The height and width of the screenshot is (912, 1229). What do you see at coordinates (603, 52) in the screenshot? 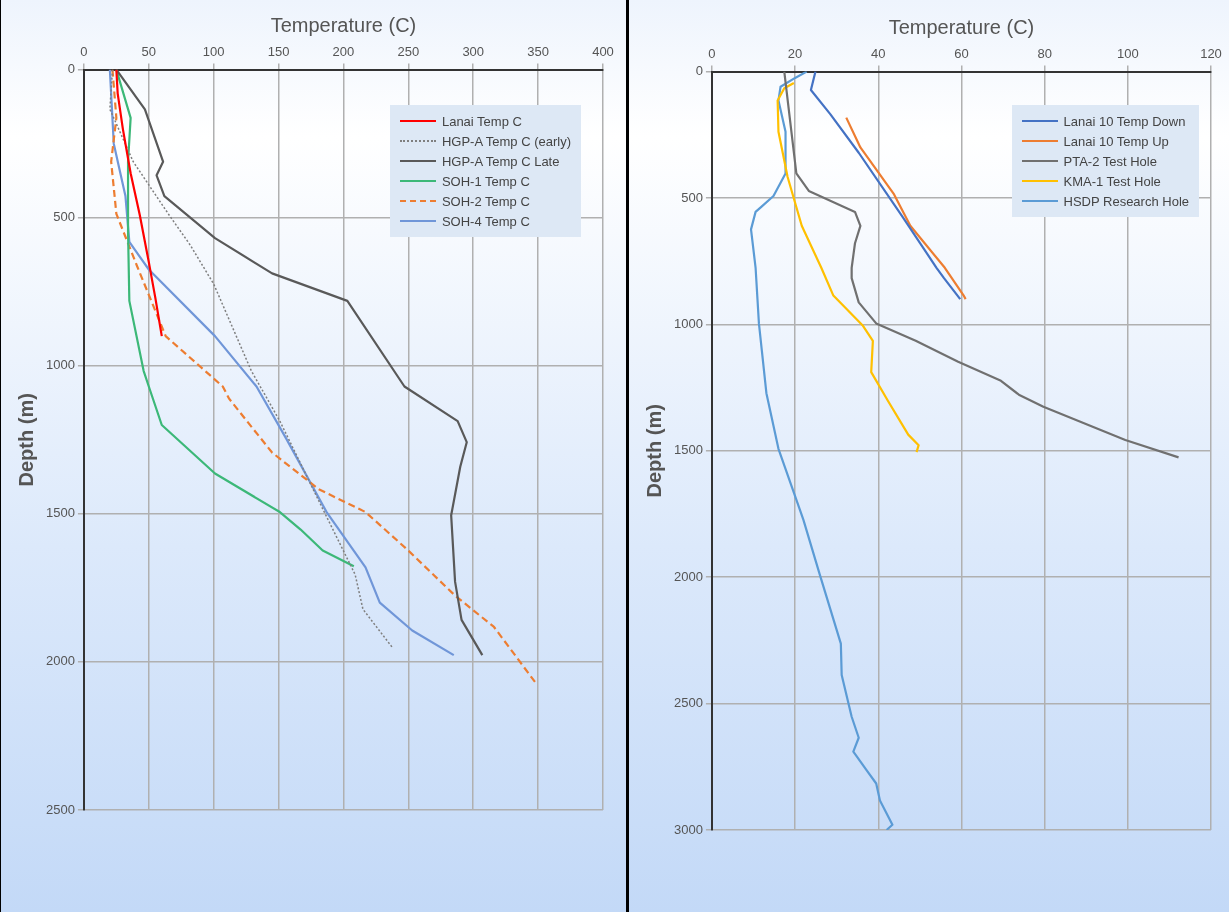
I see `x-tick-label: 400` at bounding box center [603, 52].